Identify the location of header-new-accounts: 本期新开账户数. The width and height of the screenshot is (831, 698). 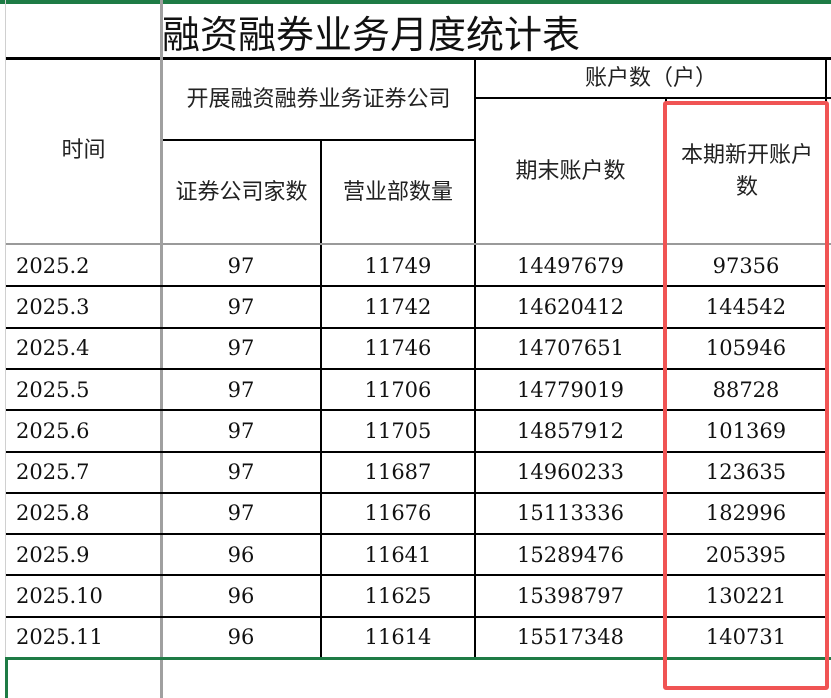
(746, 171).